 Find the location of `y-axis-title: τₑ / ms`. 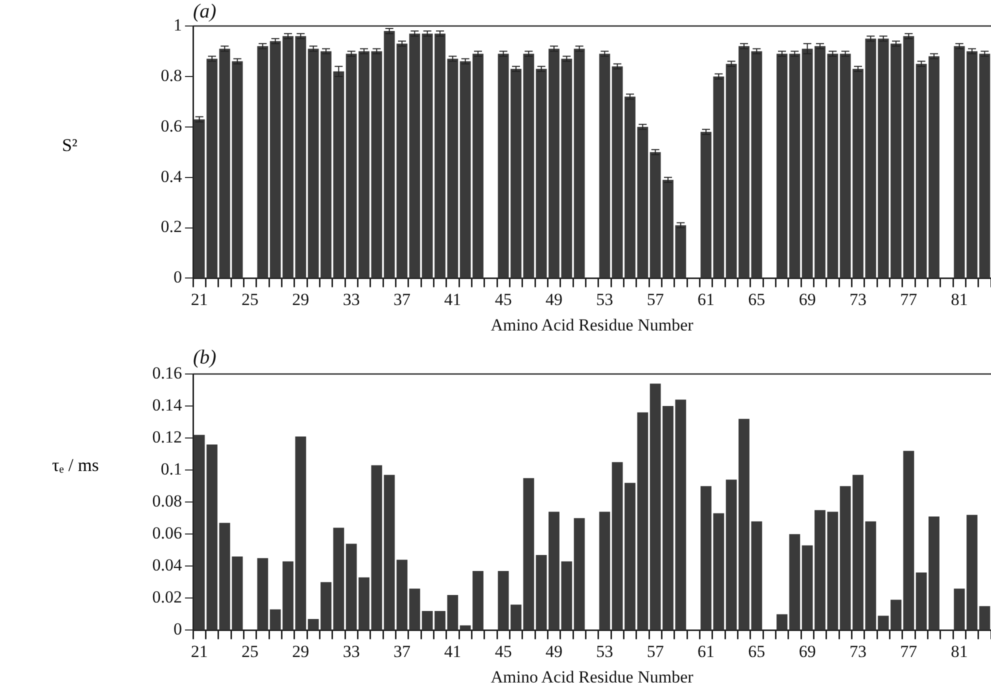

y-axis-title: τₑ / ms is located at coordinates (75, 465).